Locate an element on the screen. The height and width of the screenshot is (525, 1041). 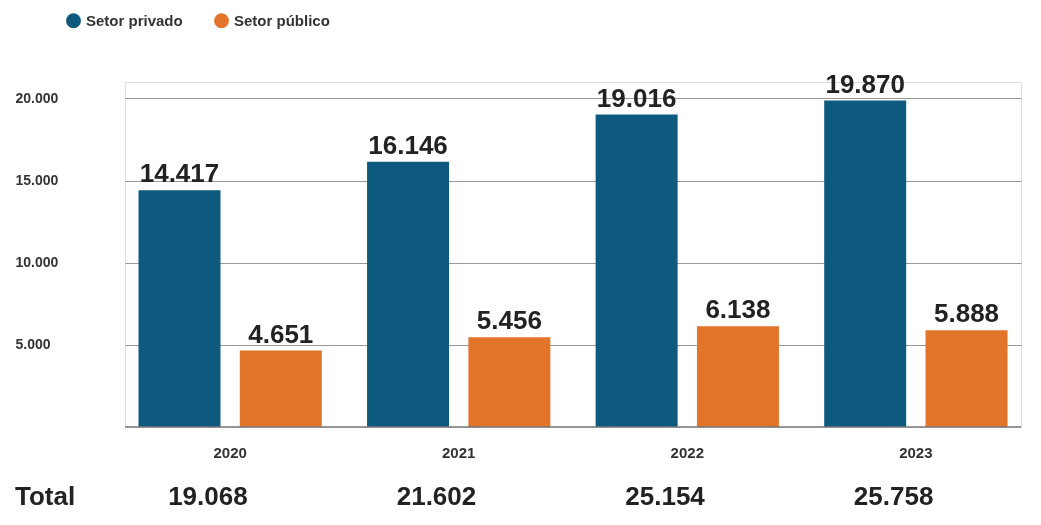
data-label: 6.138 is located at coordinates (738, 309).